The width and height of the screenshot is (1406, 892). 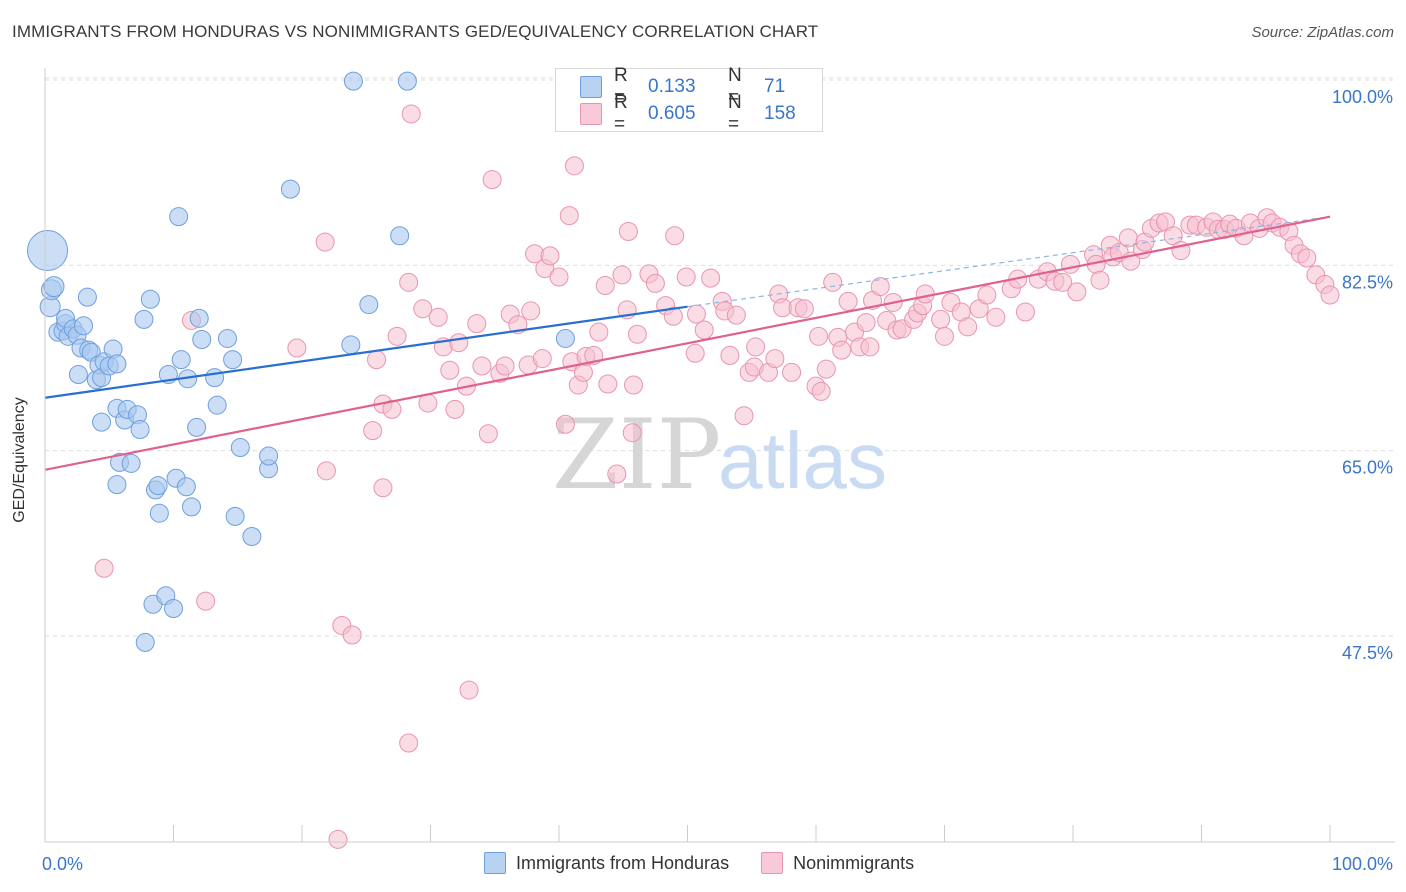 What do you see at coordinates (775, 86) in the screenshot?
I see `legend-n-value: 71` at bounding box center [775, 86].